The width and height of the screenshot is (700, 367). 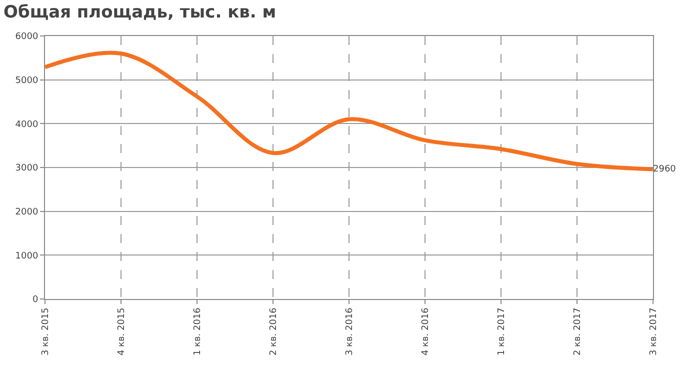 I want to click on x-tick-label: 2 кв. 2016, so click(x=273, y=331).